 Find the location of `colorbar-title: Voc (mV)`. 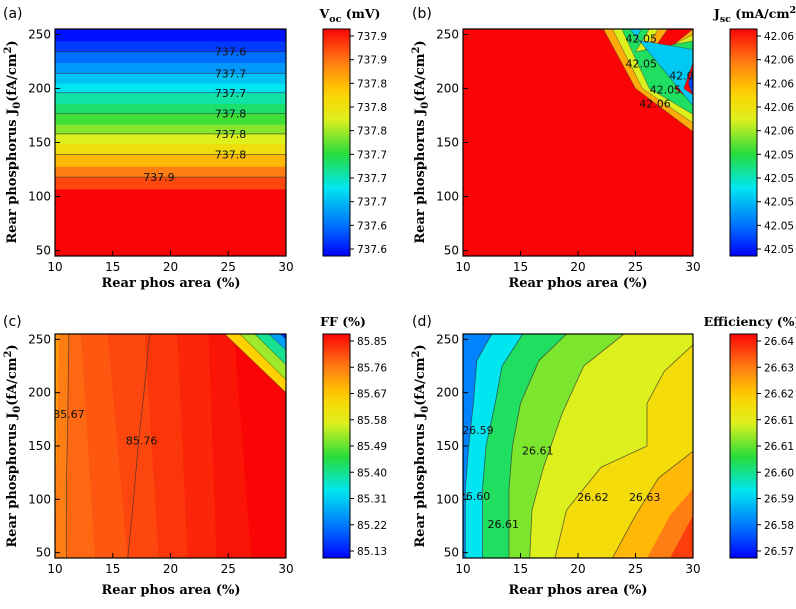

colorbar-title: Voc (mV) is located at coordinates (350, 15).